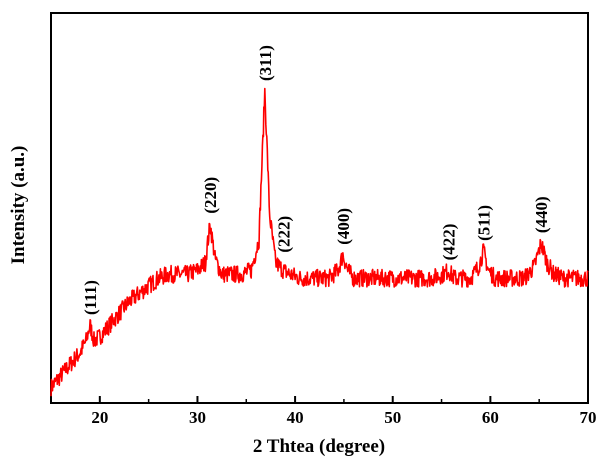 This screenshot has height=459, width=601. What do you see at coordinates (323, 411) in the screenshot?
I see `x-tick-layer: 20 30 40 50 60 70` at bounding box center [323, 411].